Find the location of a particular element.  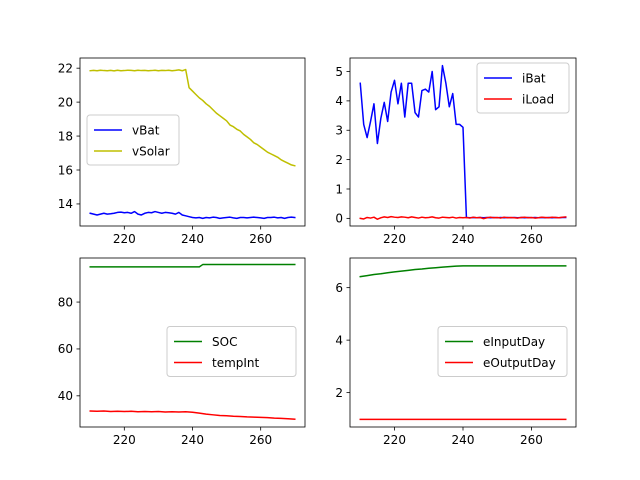

y-tick-label: 60 is located at coordinates (65, 349).